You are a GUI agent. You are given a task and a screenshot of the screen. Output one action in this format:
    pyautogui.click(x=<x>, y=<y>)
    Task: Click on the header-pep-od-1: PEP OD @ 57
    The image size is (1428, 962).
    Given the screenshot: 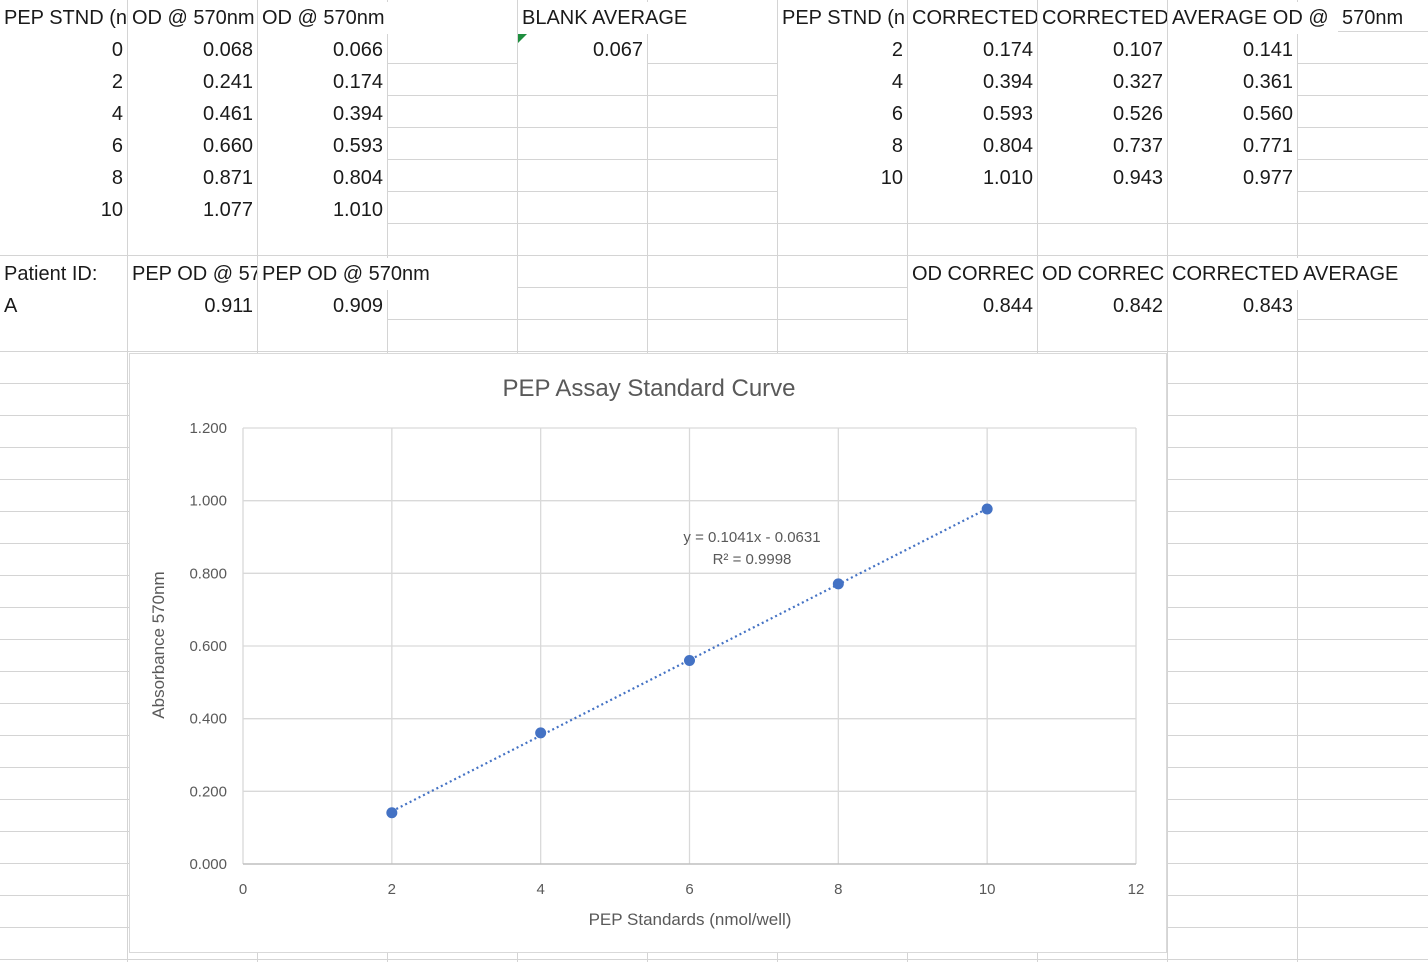 What is the action you would take?
    pyautogui.click(x=192, y=274)
    